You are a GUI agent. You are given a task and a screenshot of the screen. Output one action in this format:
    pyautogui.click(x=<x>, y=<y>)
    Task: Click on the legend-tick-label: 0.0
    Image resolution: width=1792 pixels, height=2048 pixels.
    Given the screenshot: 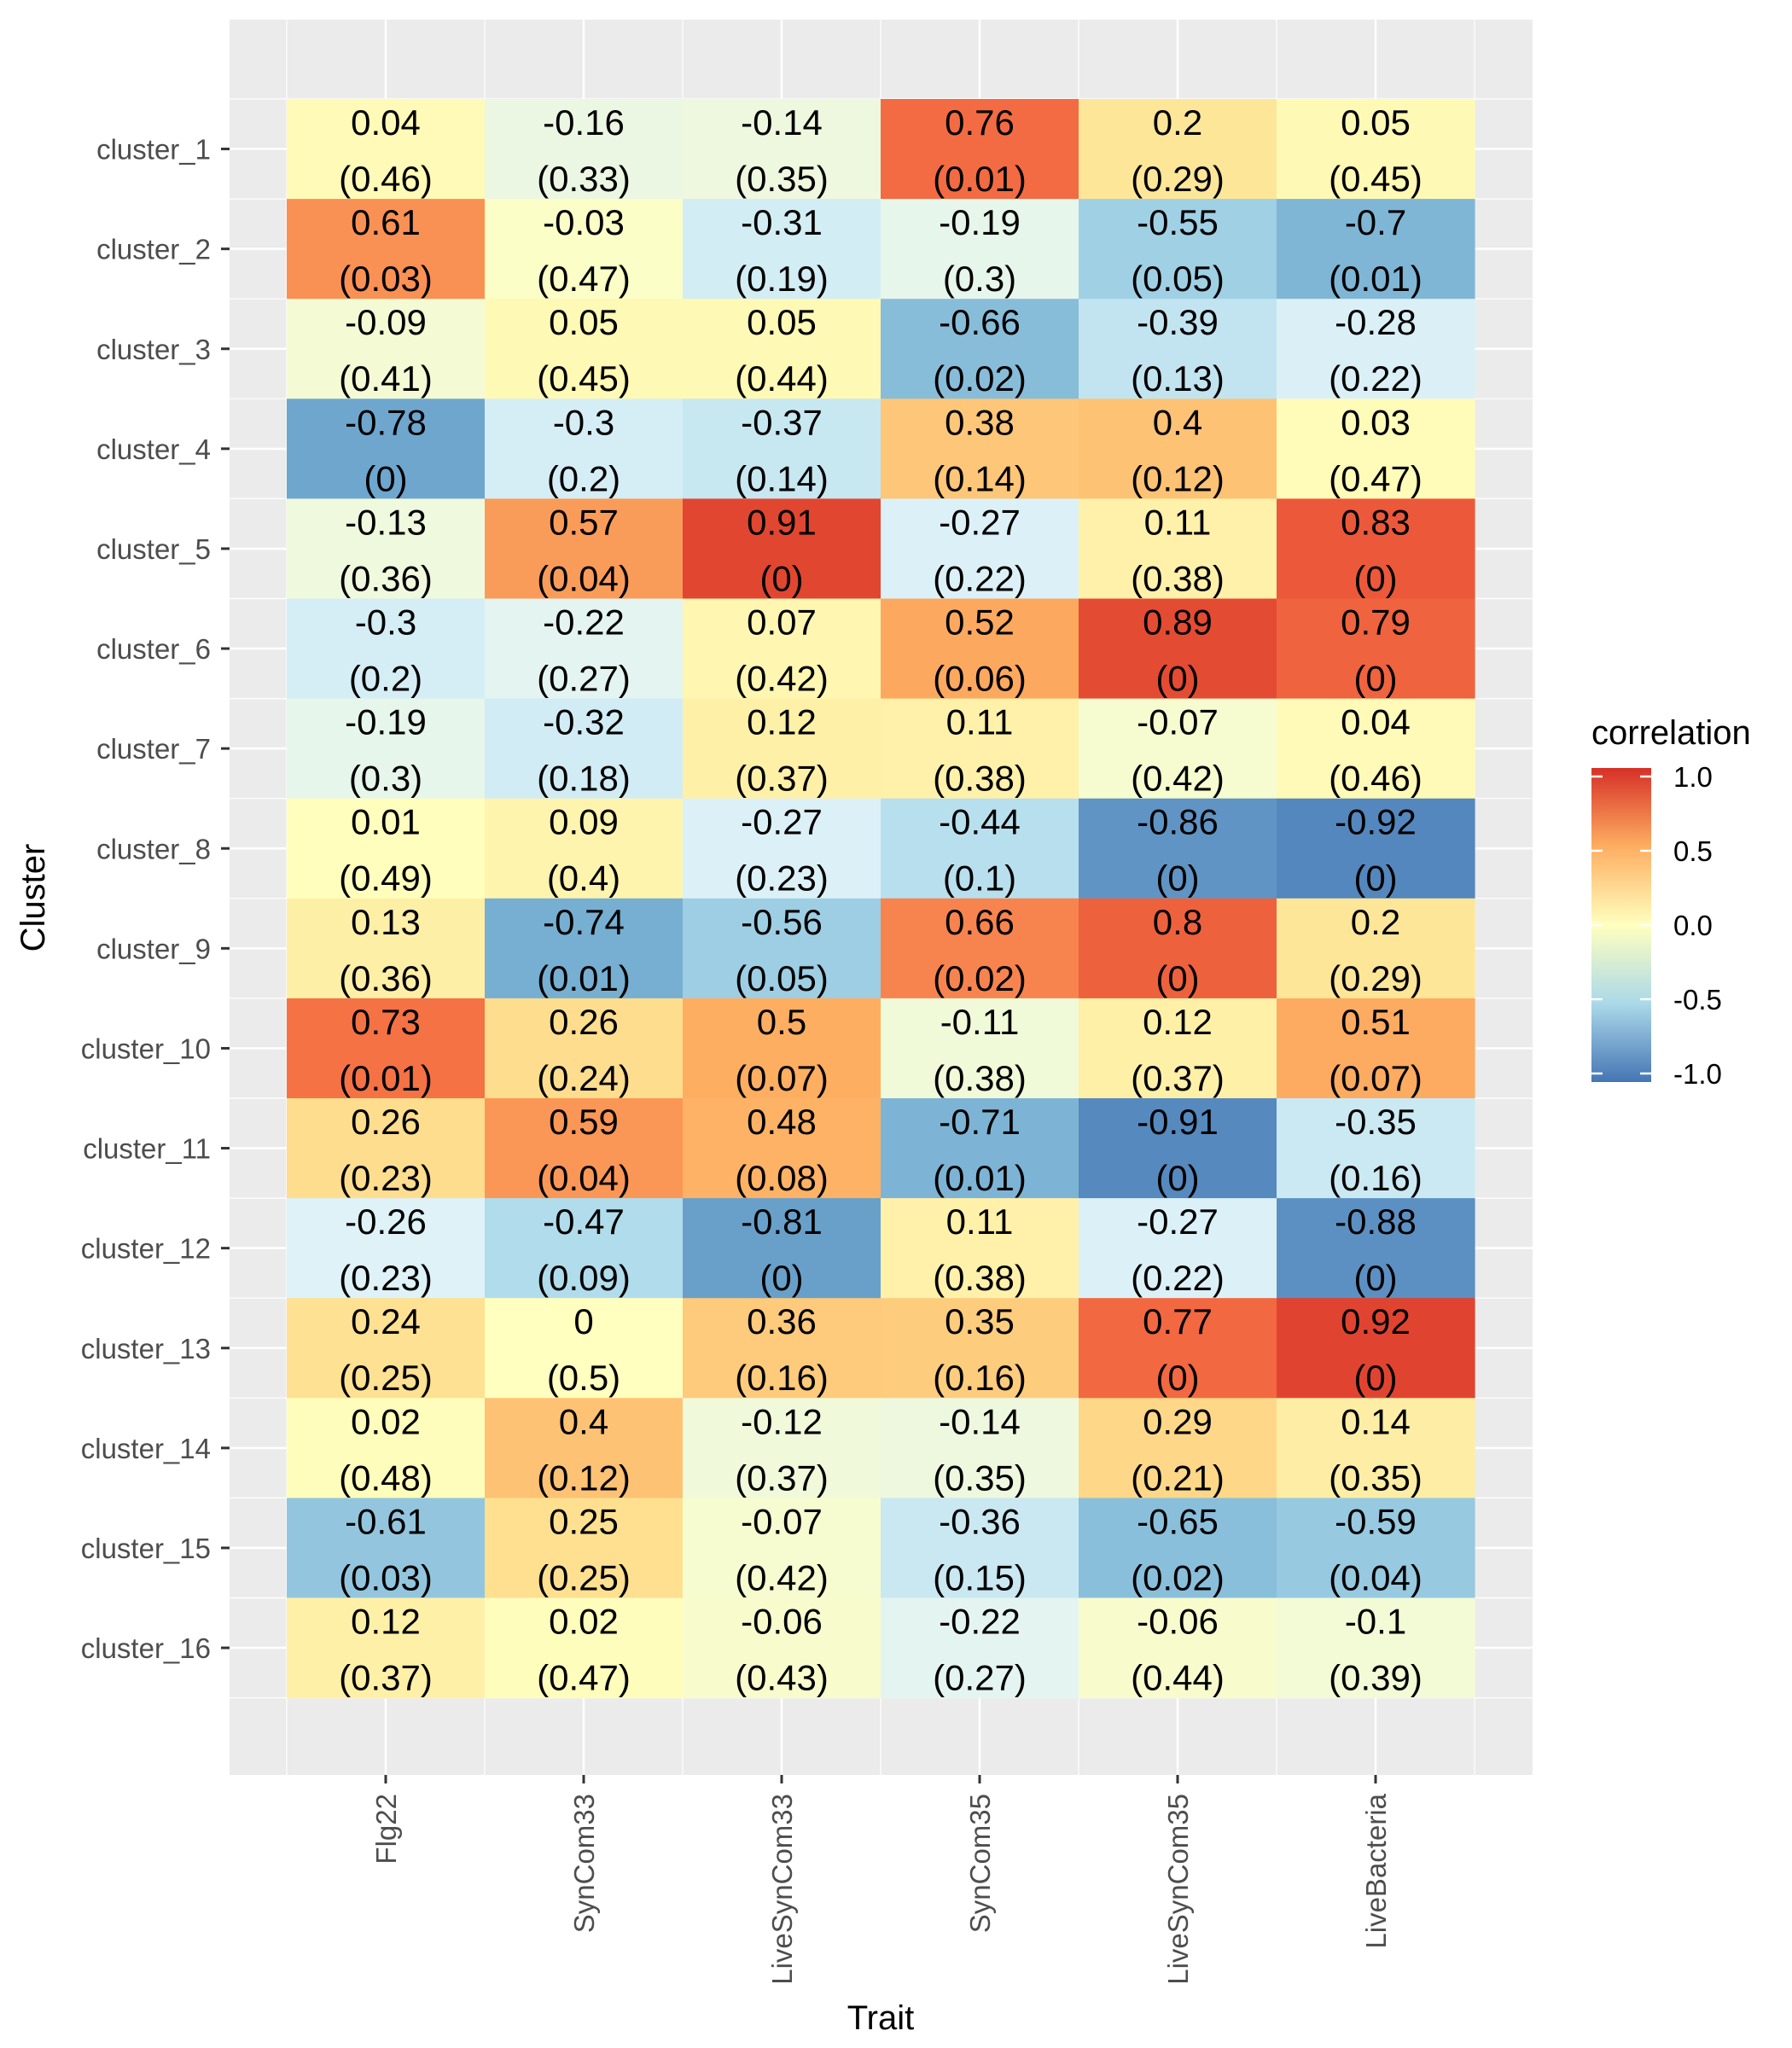 What is the action you would take?
    pyautogui.click(x=1693, y=926)
    